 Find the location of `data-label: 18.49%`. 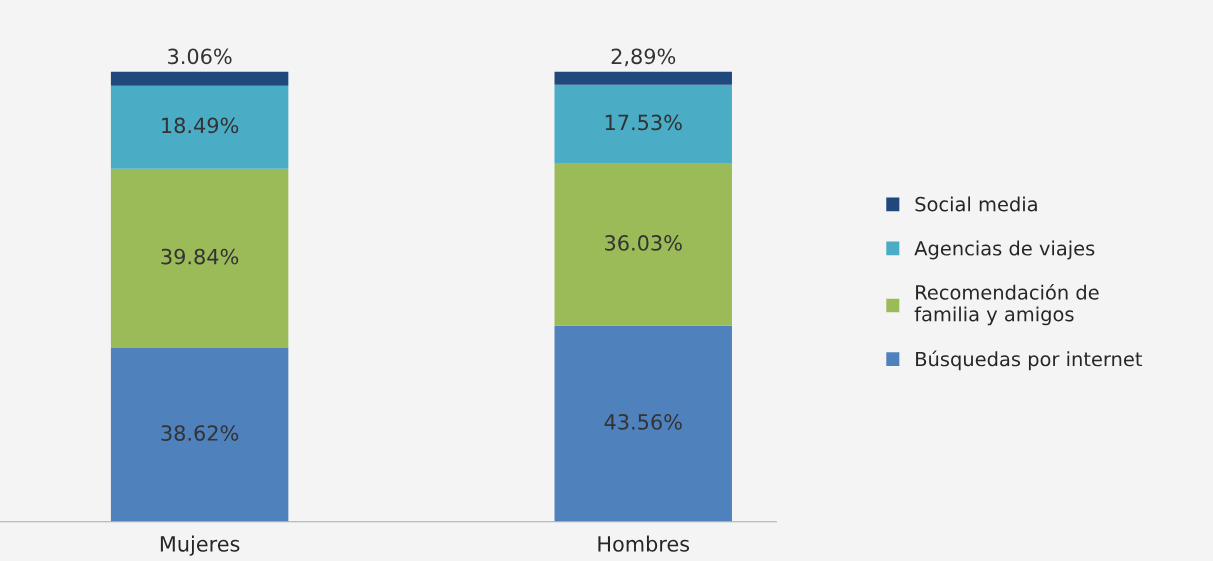

data-label: 18.49% is located at coordinates (200, 125).